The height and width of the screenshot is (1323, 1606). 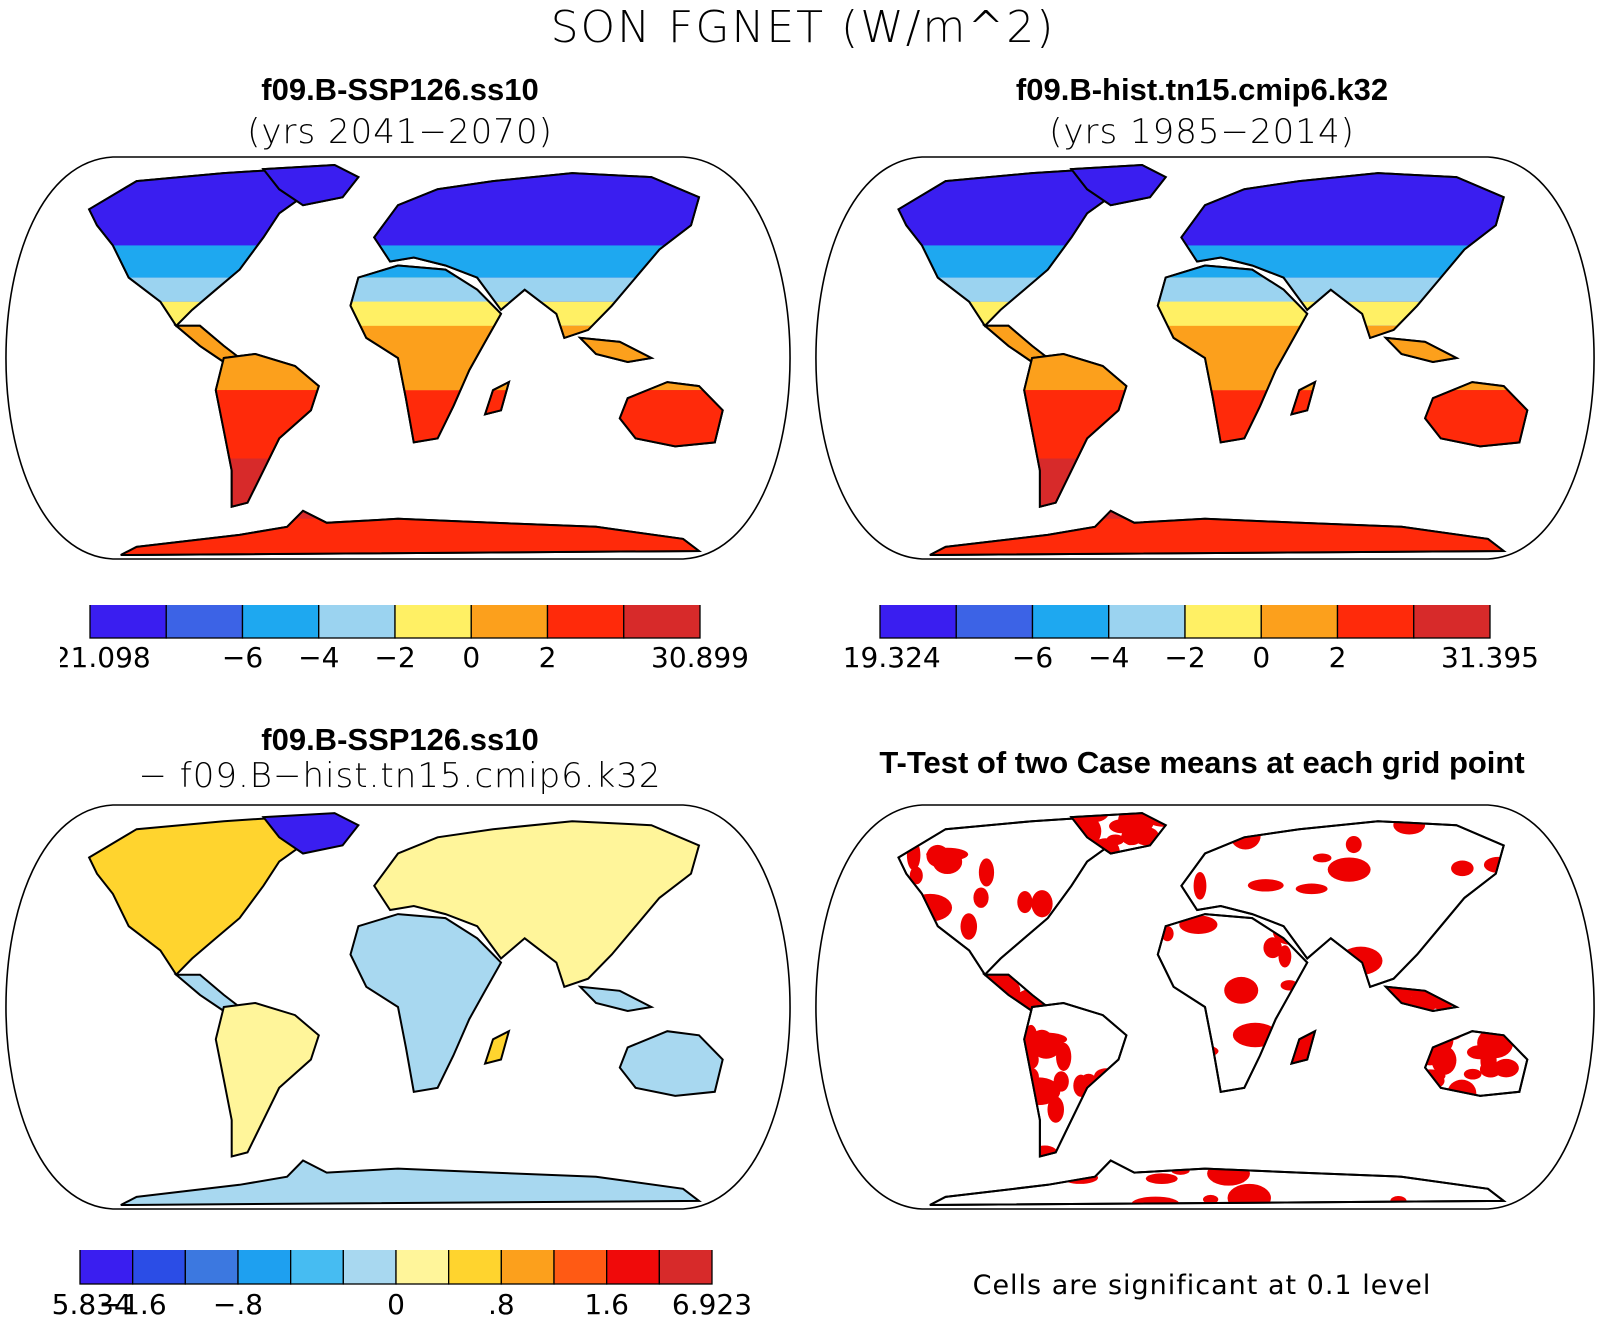 I want to click on land-region-greenland, so click(x=310, y=833).